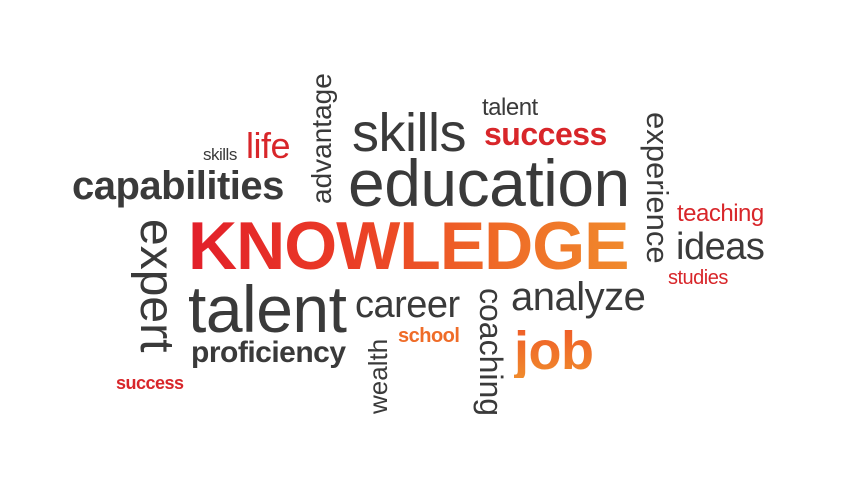  I want to click on word-skills-small: skills, so click(220, 154).